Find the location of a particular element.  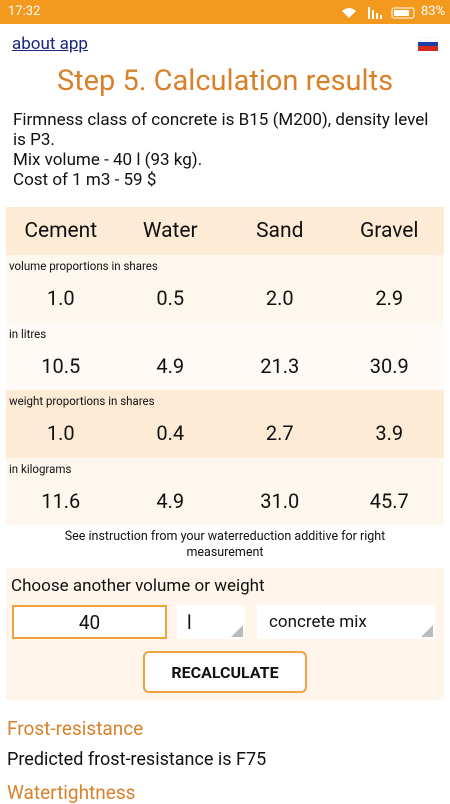

value-row: 1.0 0.4 2.7 3.9 is located at coordinates (225, 433).